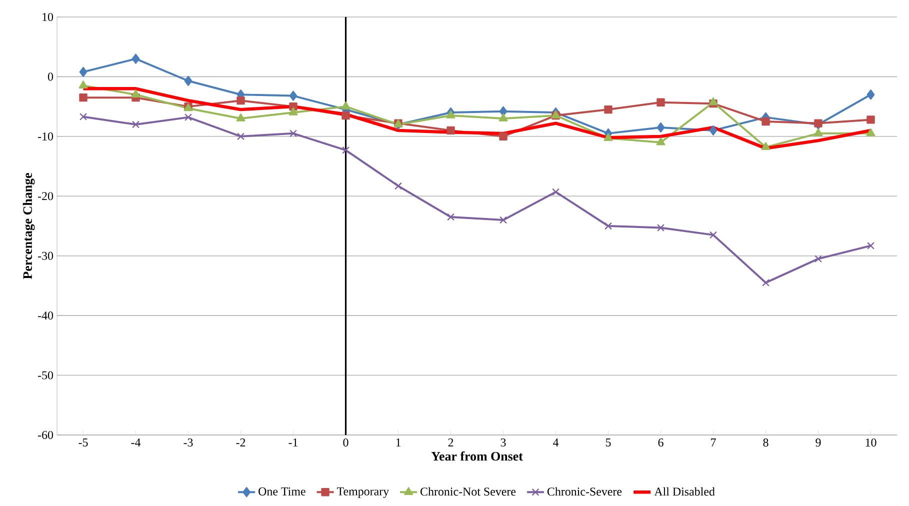  What do you see at coordinates (51, 76) in the screenshot?
I see `y-tick-label: 0` at bounding box center [51, 76].